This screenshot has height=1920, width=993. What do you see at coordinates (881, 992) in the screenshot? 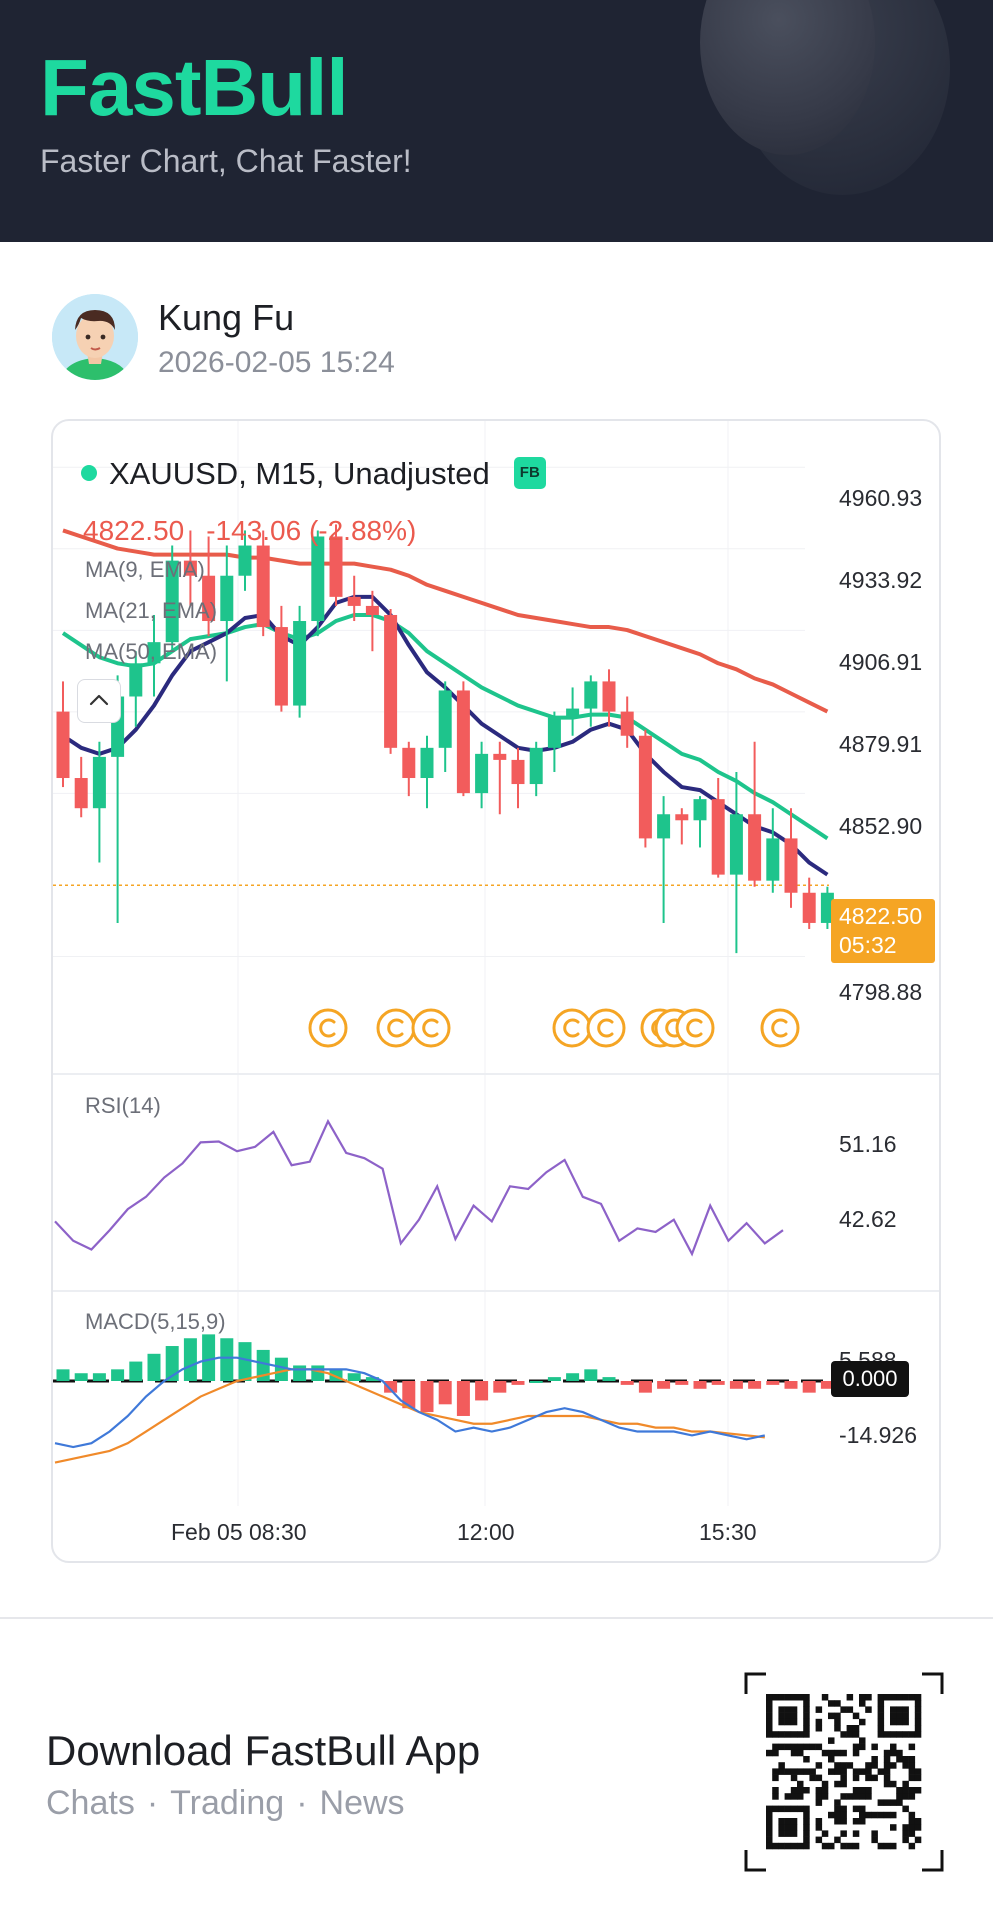
I see `y-tick-label: 4798.88` at bounding box center [881, 992].